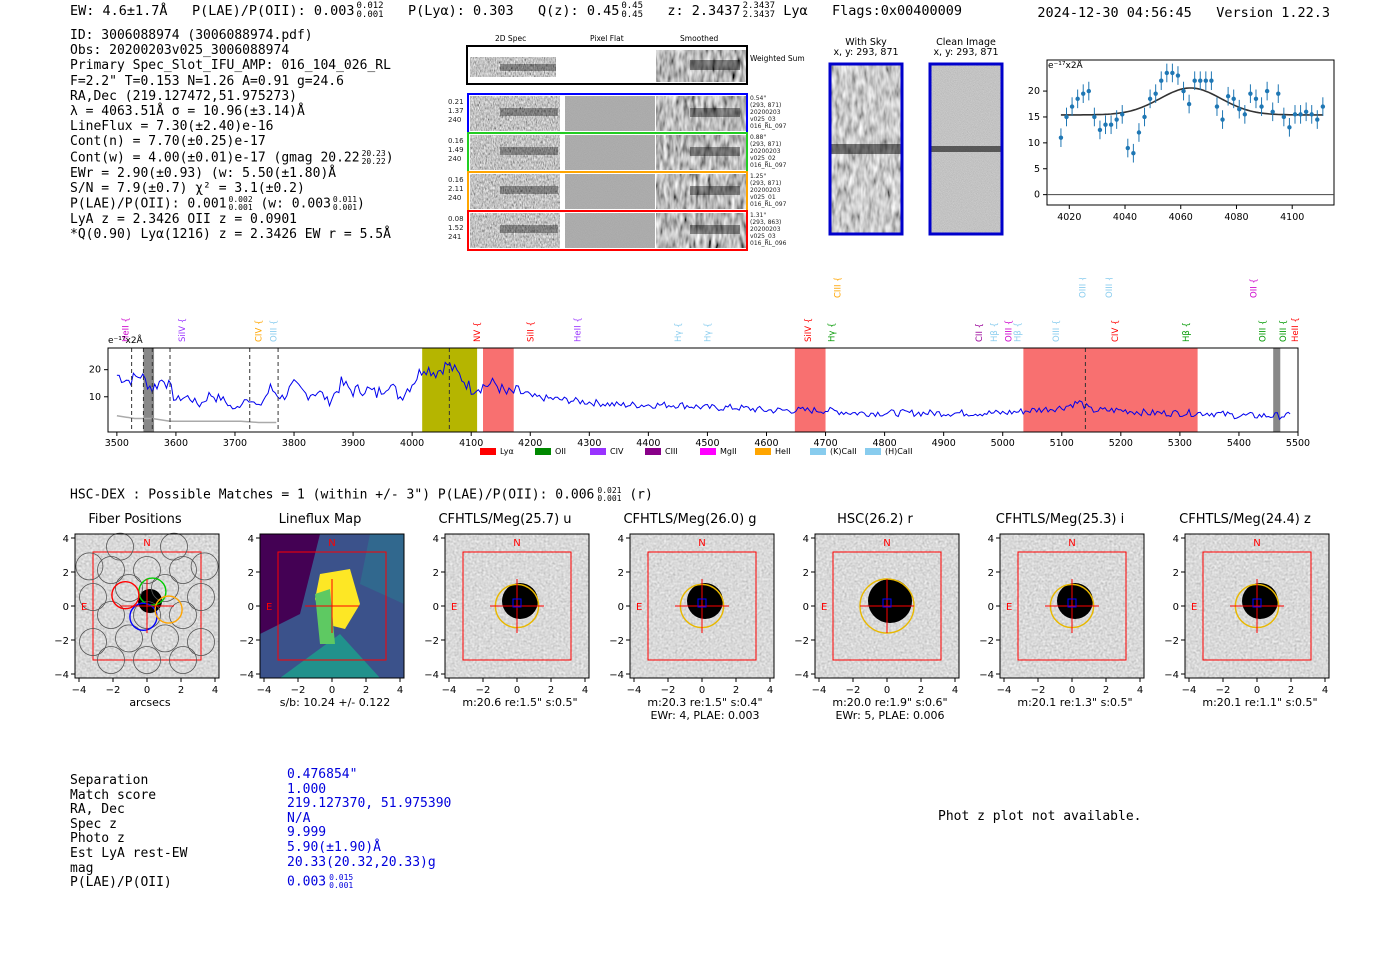 This screenshot has width=1400, height=953. I want to click on spec2d-left-value: 240, so click(455, 198).